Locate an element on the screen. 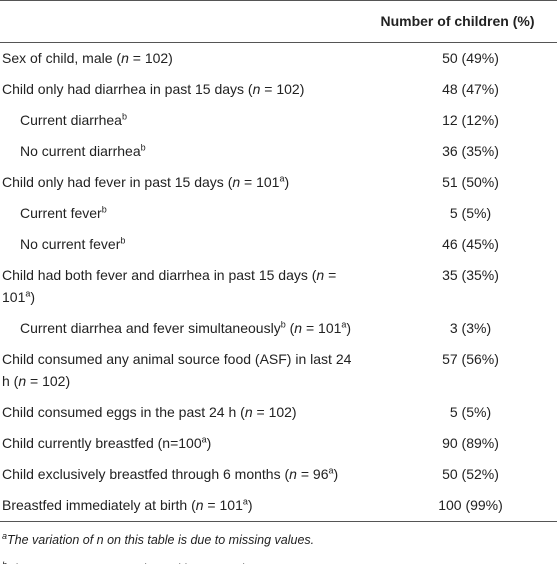 This screenshot has height=564, width=557. row-label: Sex of child, male (n = 102) is located at coordinates (179, 59).